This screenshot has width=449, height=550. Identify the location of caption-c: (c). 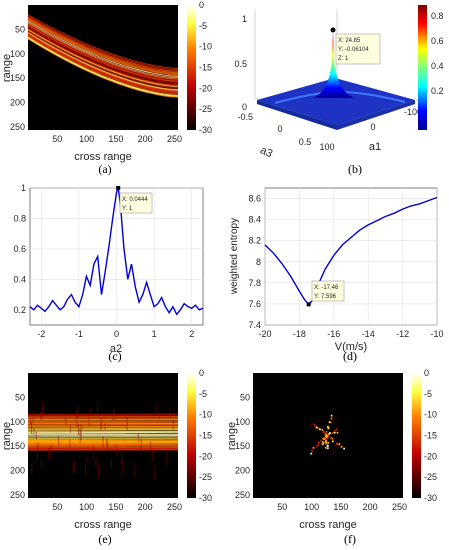
(115, 356).